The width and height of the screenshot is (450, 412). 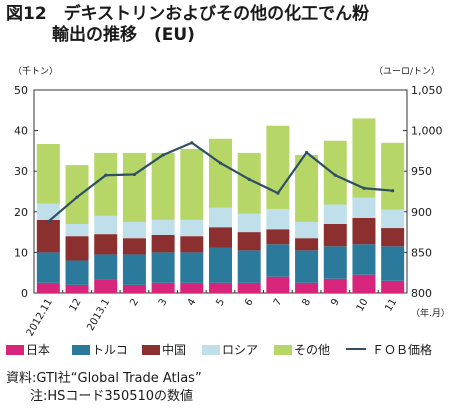 I want to click on legend-swatch-russia, so click(x=211, y=350).